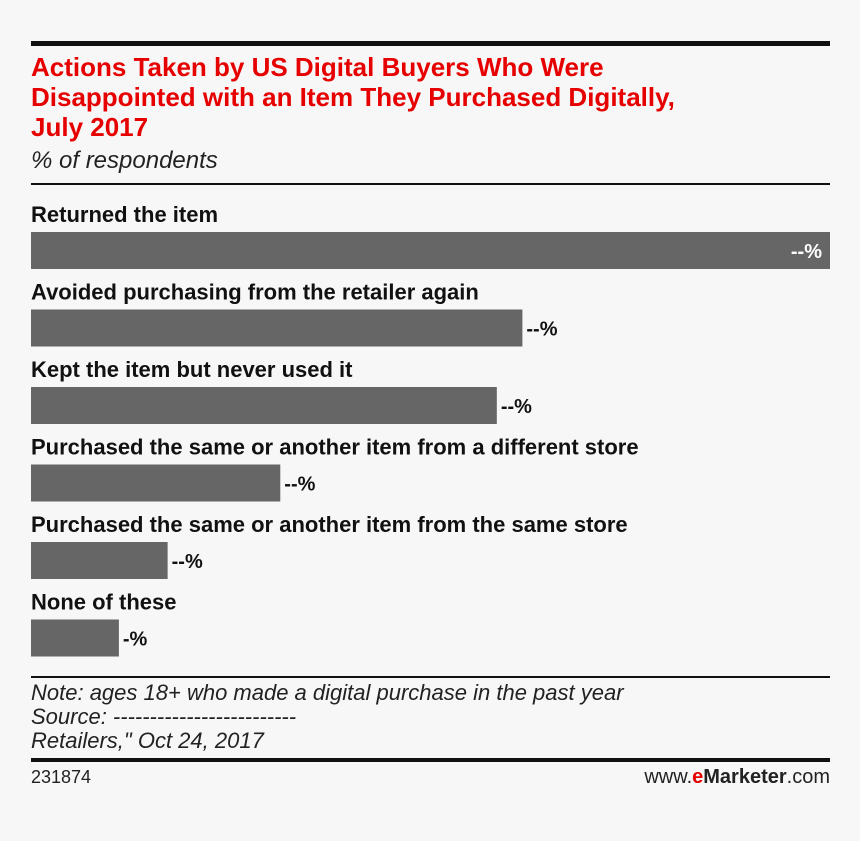  I want to click on source-continuation: Retailers," Oct 24, 2017, so click(147, 740).